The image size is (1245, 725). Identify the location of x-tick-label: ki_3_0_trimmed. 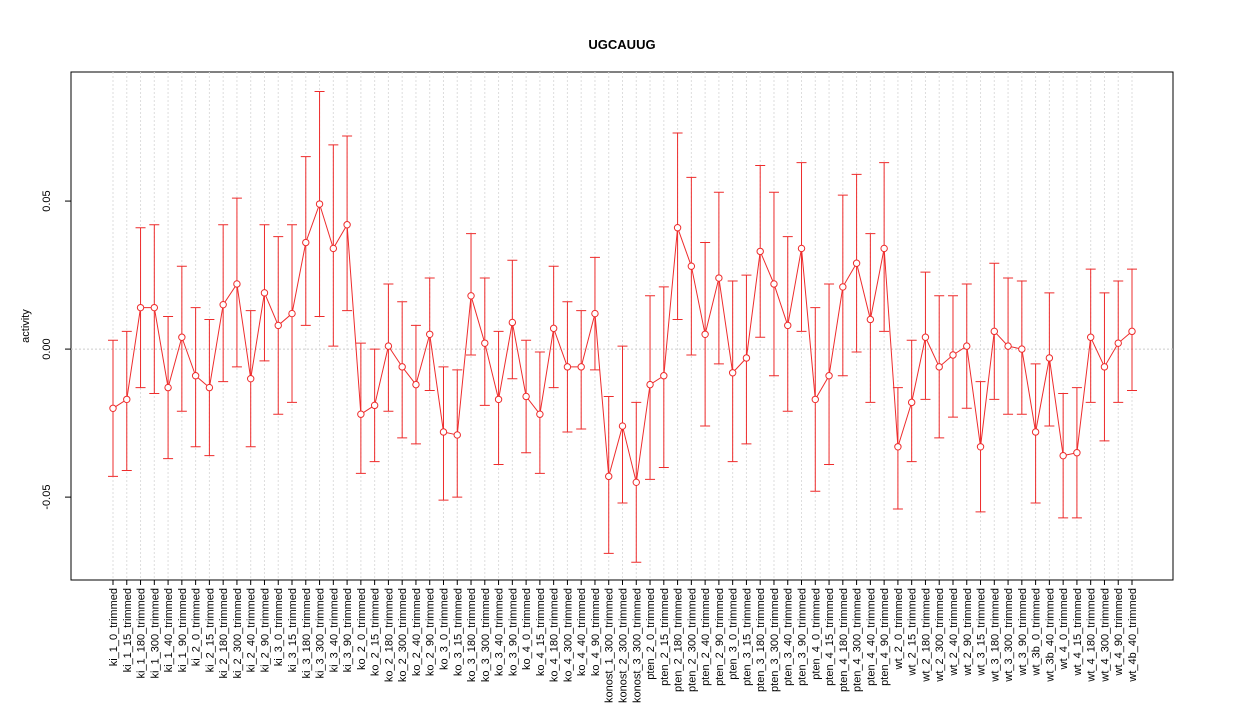
(279, 627).